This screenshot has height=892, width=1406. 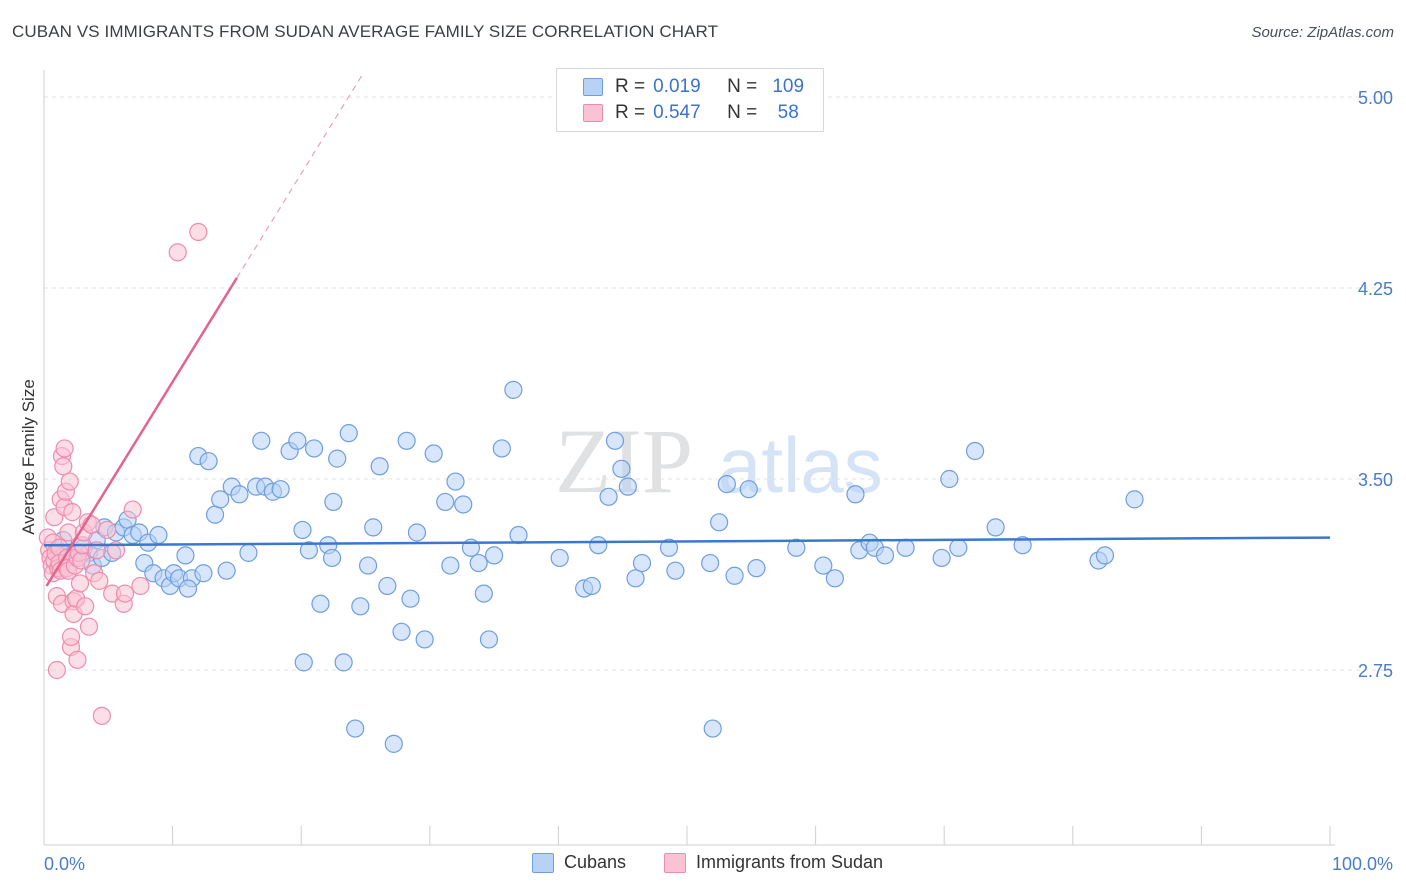 What do you see at coordinates (28, 457) in the screenshot?
I see `y-axis-label: Average Family Size` at bounding box center [28, 457].